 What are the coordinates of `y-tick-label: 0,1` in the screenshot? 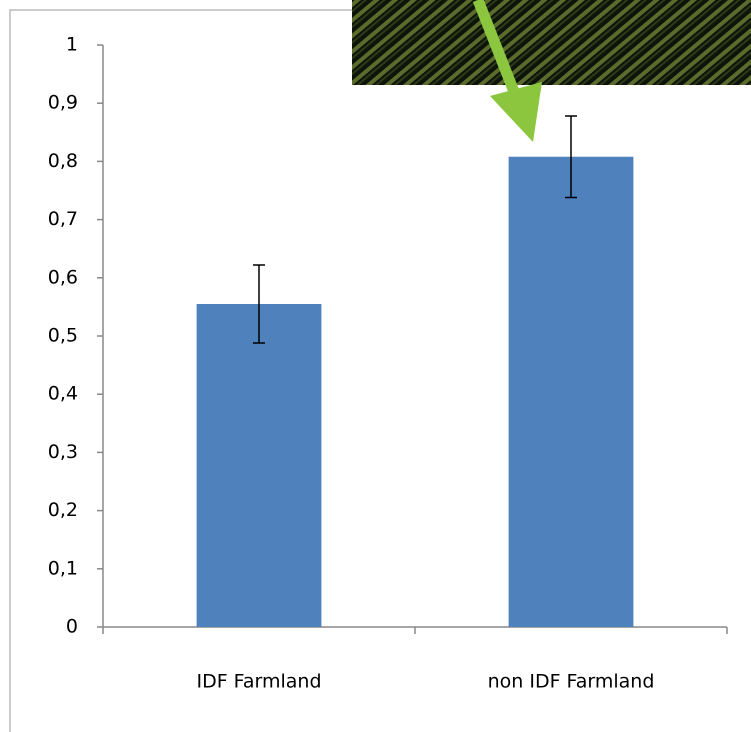 It's located at (63, 568).